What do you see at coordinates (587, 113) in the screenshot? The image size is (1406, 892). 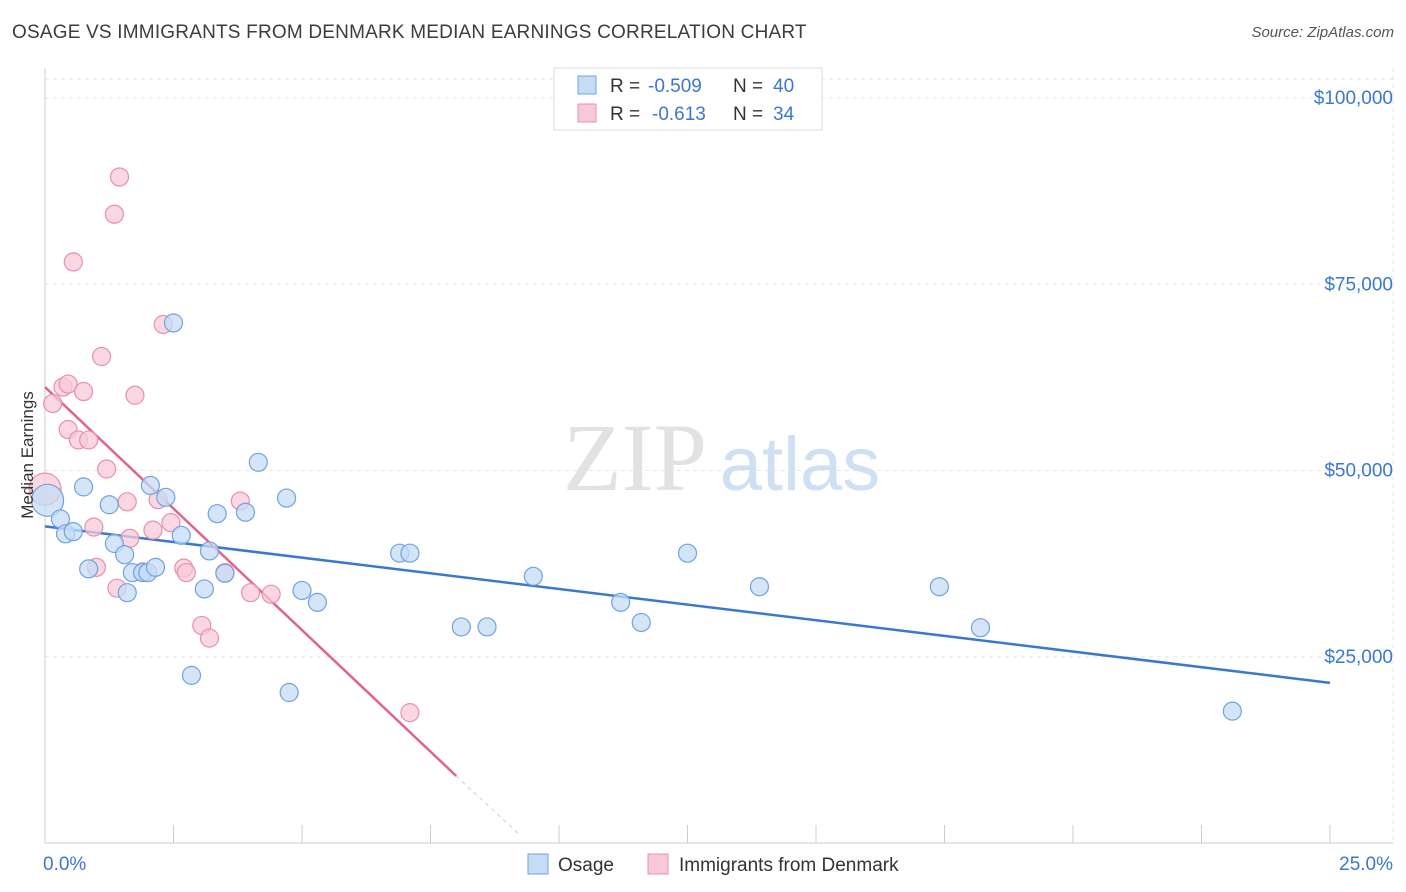 I see `stats-swatch-denmark` at bounding box center [587, 113].